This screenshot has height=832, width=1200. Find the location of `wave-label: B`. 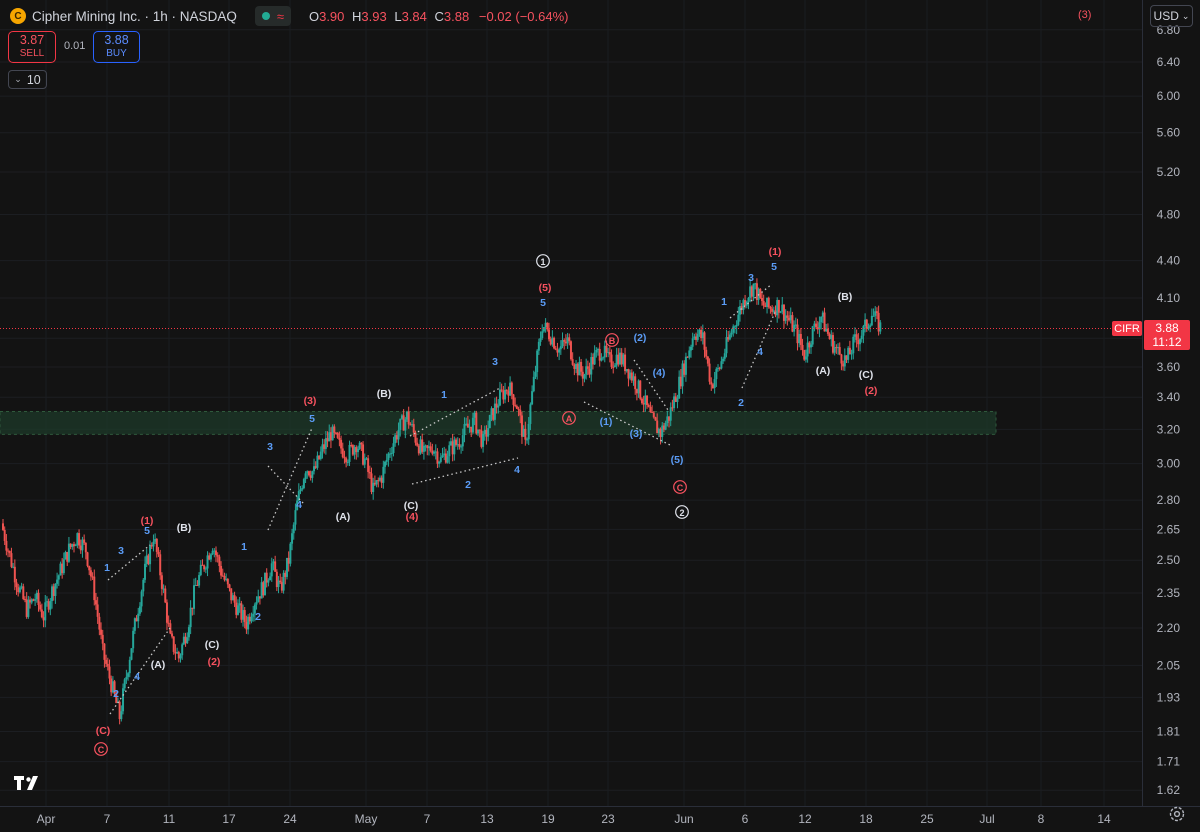

wave-label: B is located at coordinates (612, 341).